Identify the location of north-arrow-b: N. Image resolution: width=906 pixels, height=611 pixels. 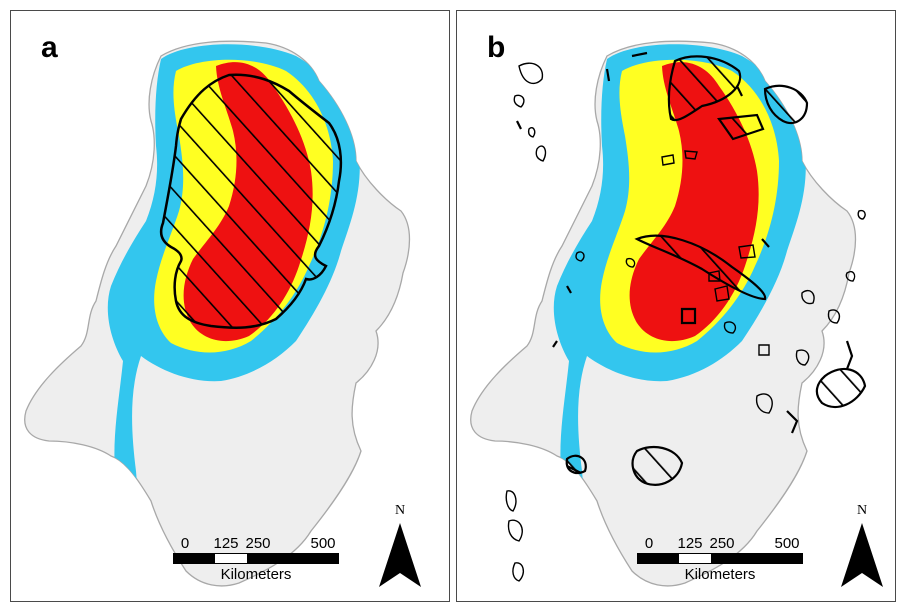
(862, 546).